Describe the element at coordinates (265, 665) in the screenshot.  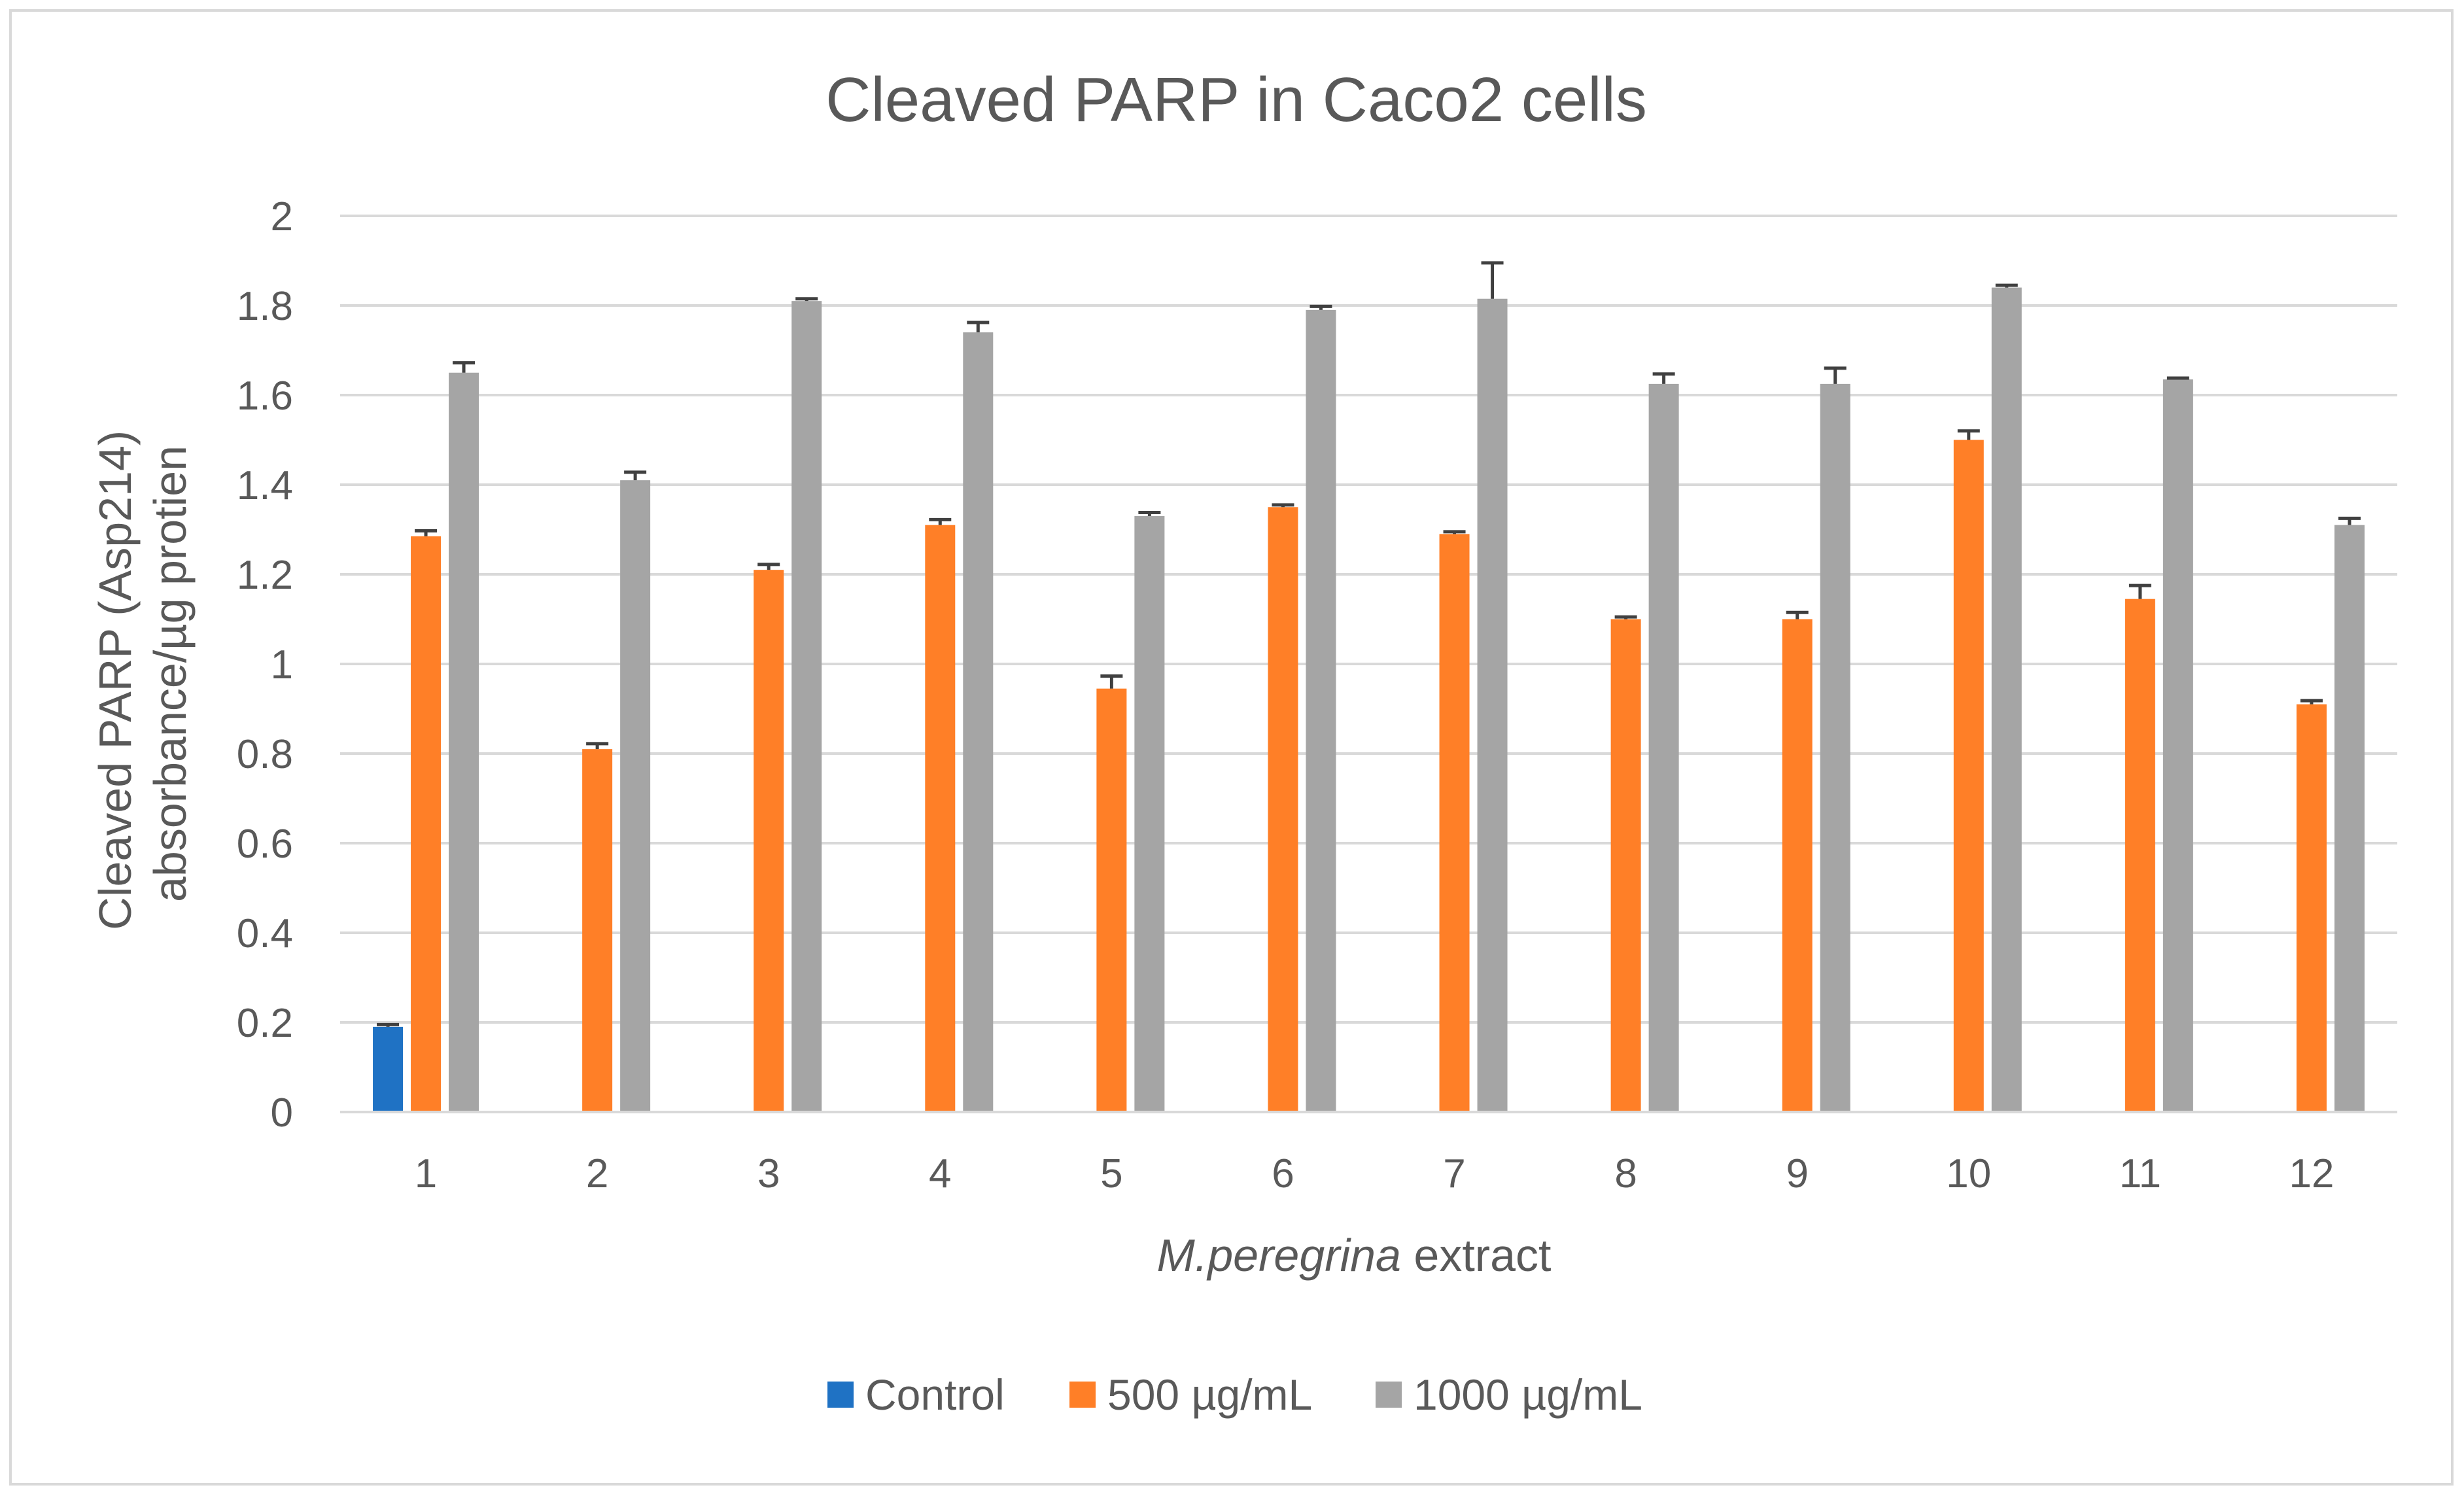
I see `y-axis-ticks: 0 0.2 0.4 0.6 0.8 1 1.2 1.4 1.6 1.8 2` at that location.